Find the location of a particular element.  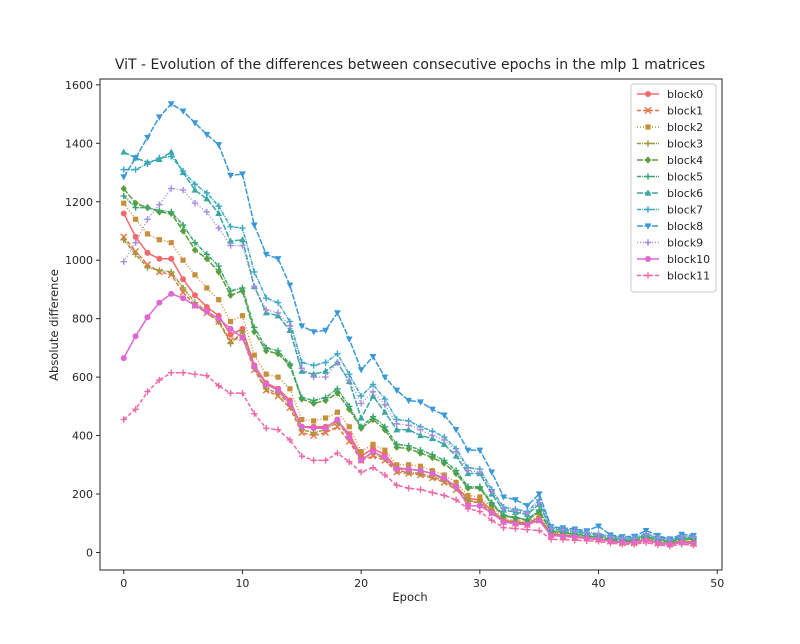

legend-item-block5: block5 is located at coordinates (670, 177).